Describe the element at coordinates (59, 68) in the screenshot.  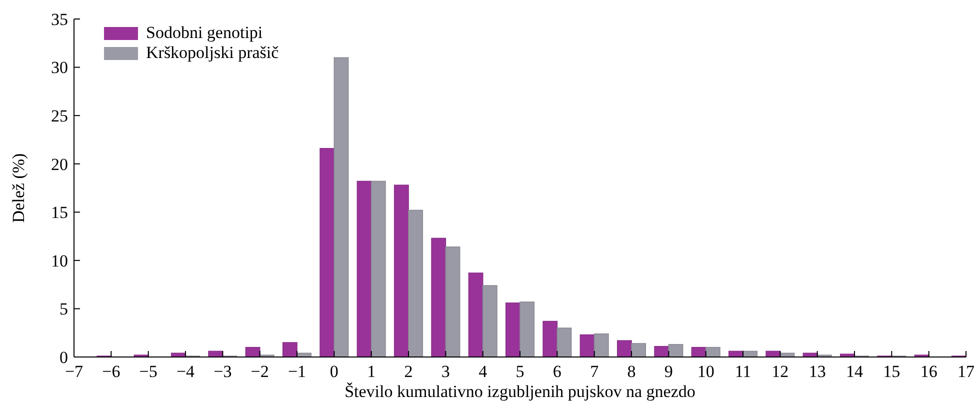
I see `y-tick-label: 30` at that location.